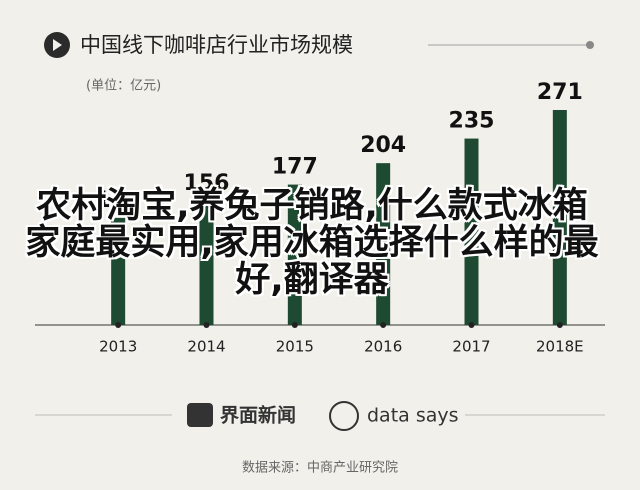  What do you see at coordinates (590, 45) in the screenshot?
I see `title-rule-dot` at bounding box center [590, 45].